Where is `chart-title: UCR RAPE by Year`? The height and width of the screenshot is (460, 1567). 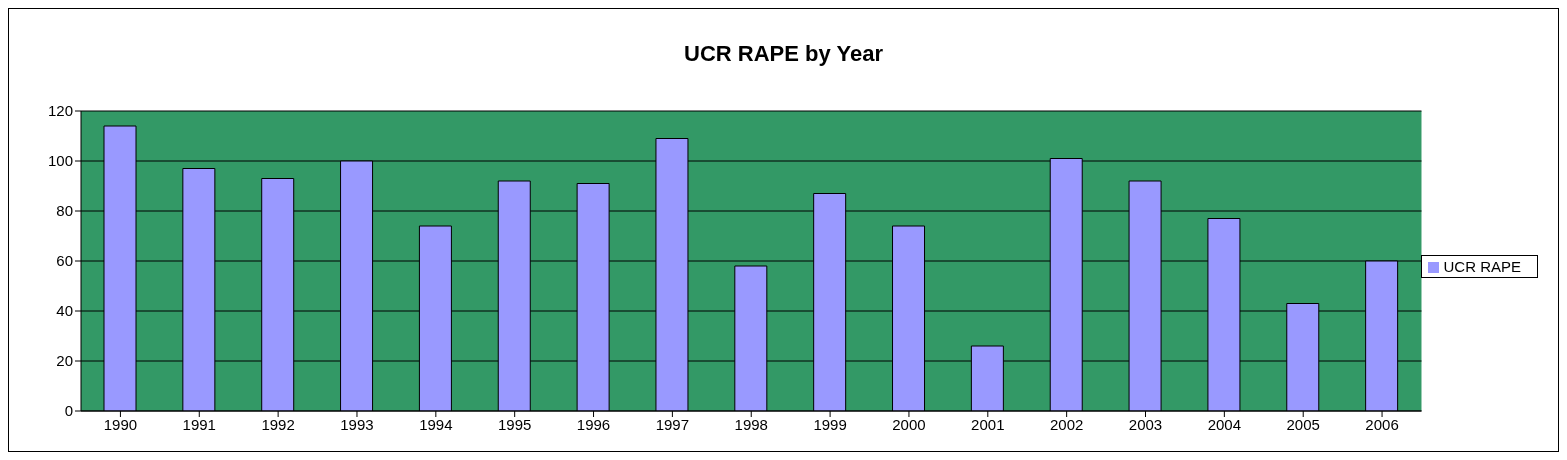 chart-title: UCR RAPE by Year is located at coordinates (783, 54).